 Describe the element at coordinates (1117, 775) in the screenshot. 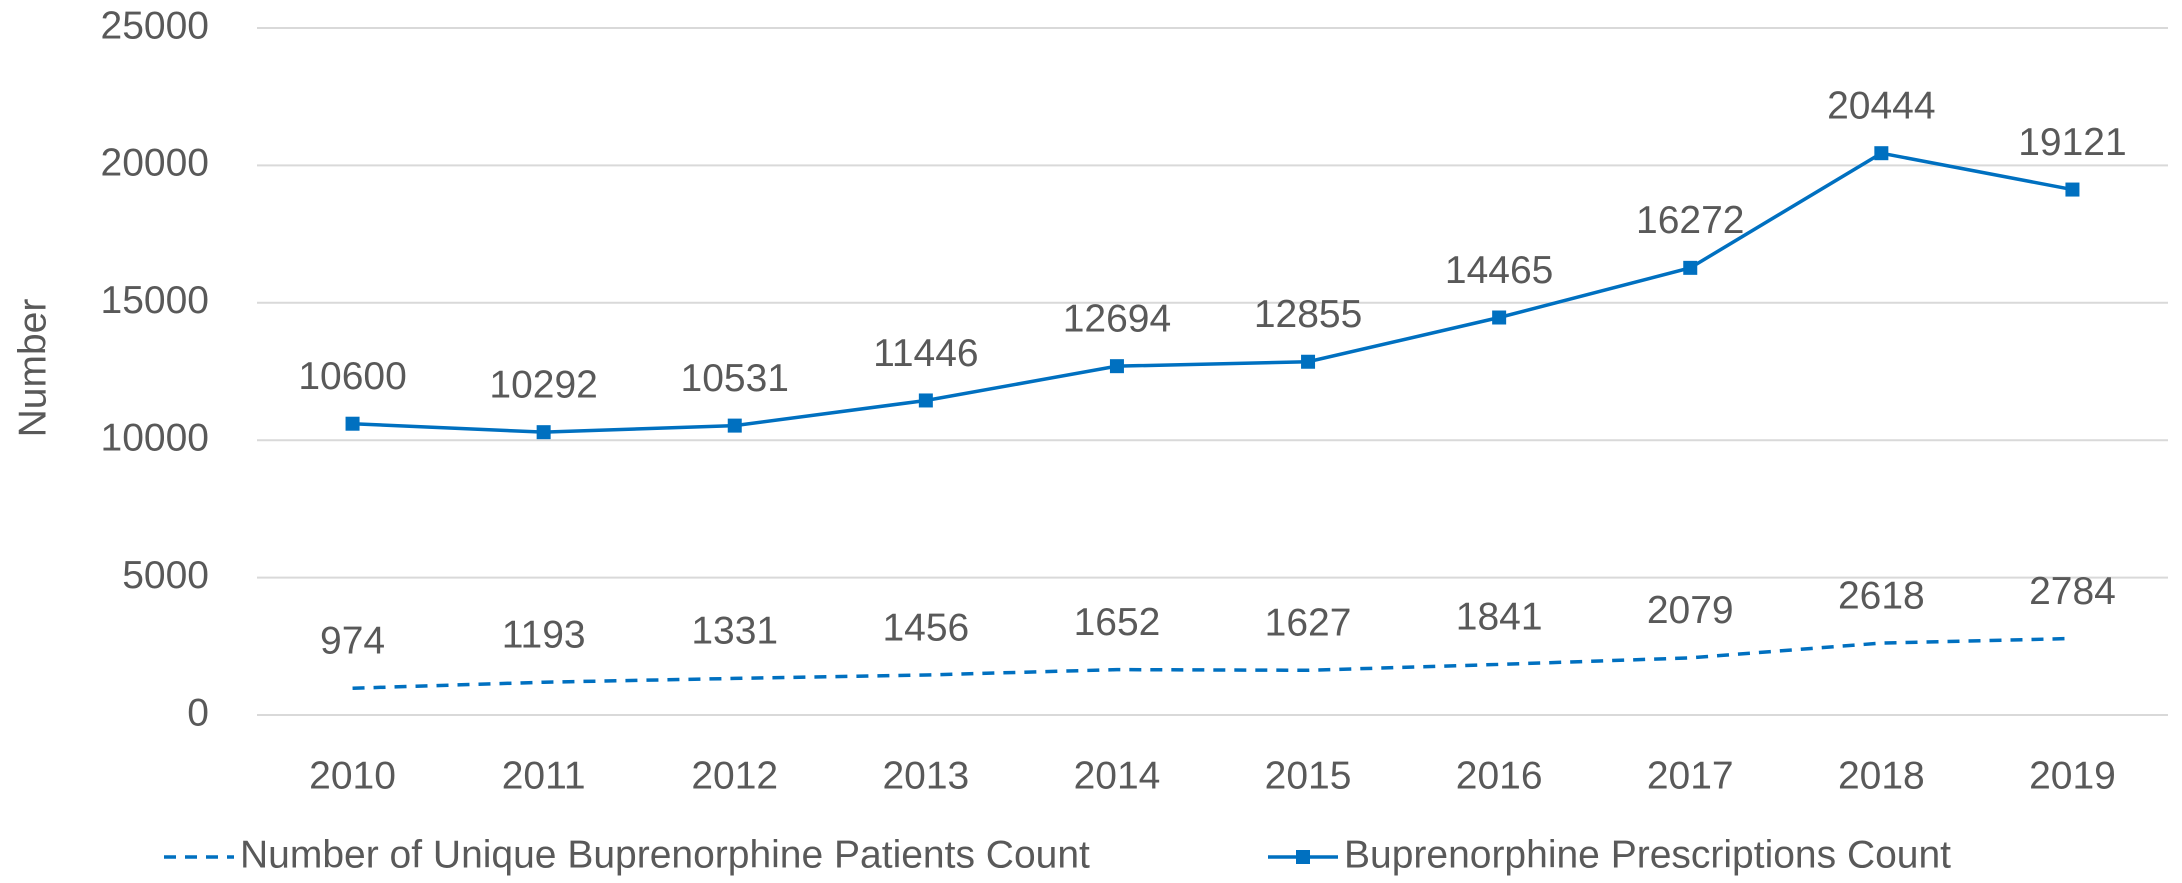

I see `x-tick-label: 2014` at that location.